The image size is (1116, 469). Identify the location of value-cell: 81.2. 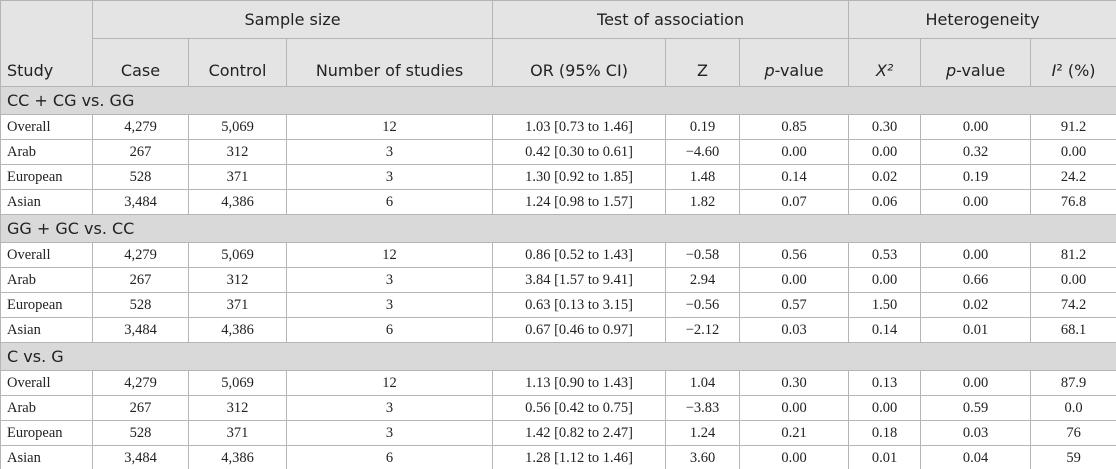
(1073, 255).